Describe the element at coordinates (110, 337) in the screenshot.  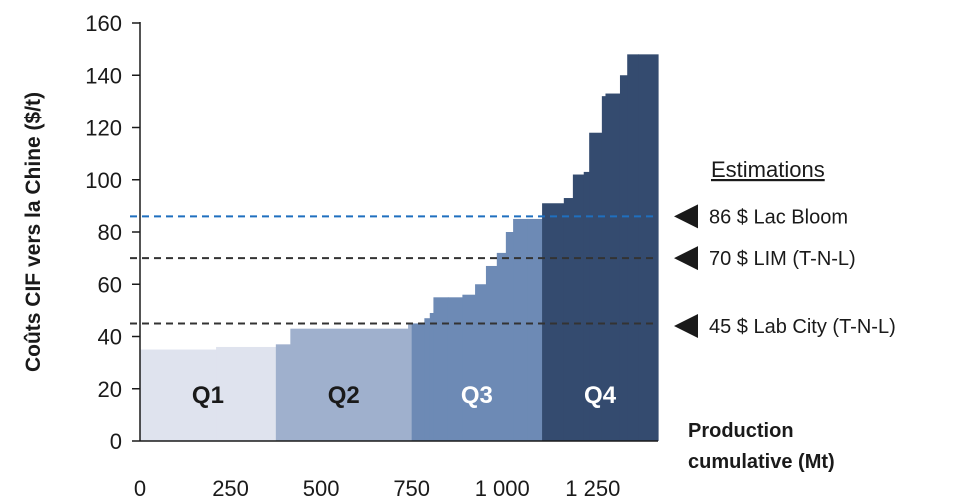
I see `y-tick-label-40: 40` at that location.